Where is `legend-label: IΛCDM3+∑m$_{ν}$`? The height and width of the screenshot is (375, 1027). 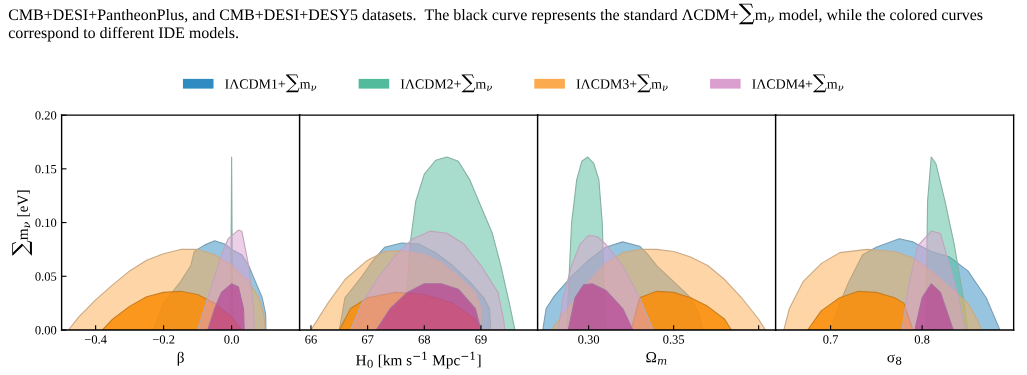
legend-label: IΛCDM3+∑m$_{ν}$ is located at coordinates (622, 83).